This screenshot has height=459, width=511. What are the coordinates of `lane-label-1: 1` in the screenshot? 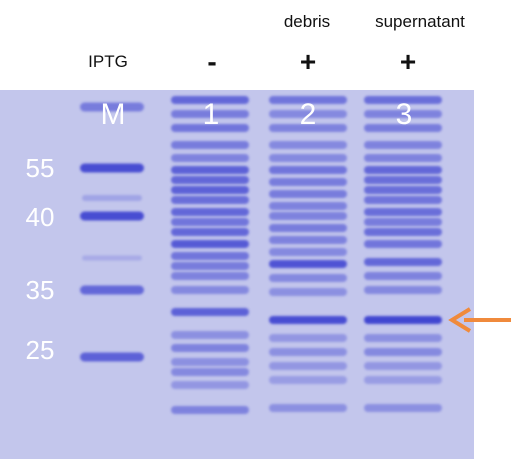 It's located at (211, 114).